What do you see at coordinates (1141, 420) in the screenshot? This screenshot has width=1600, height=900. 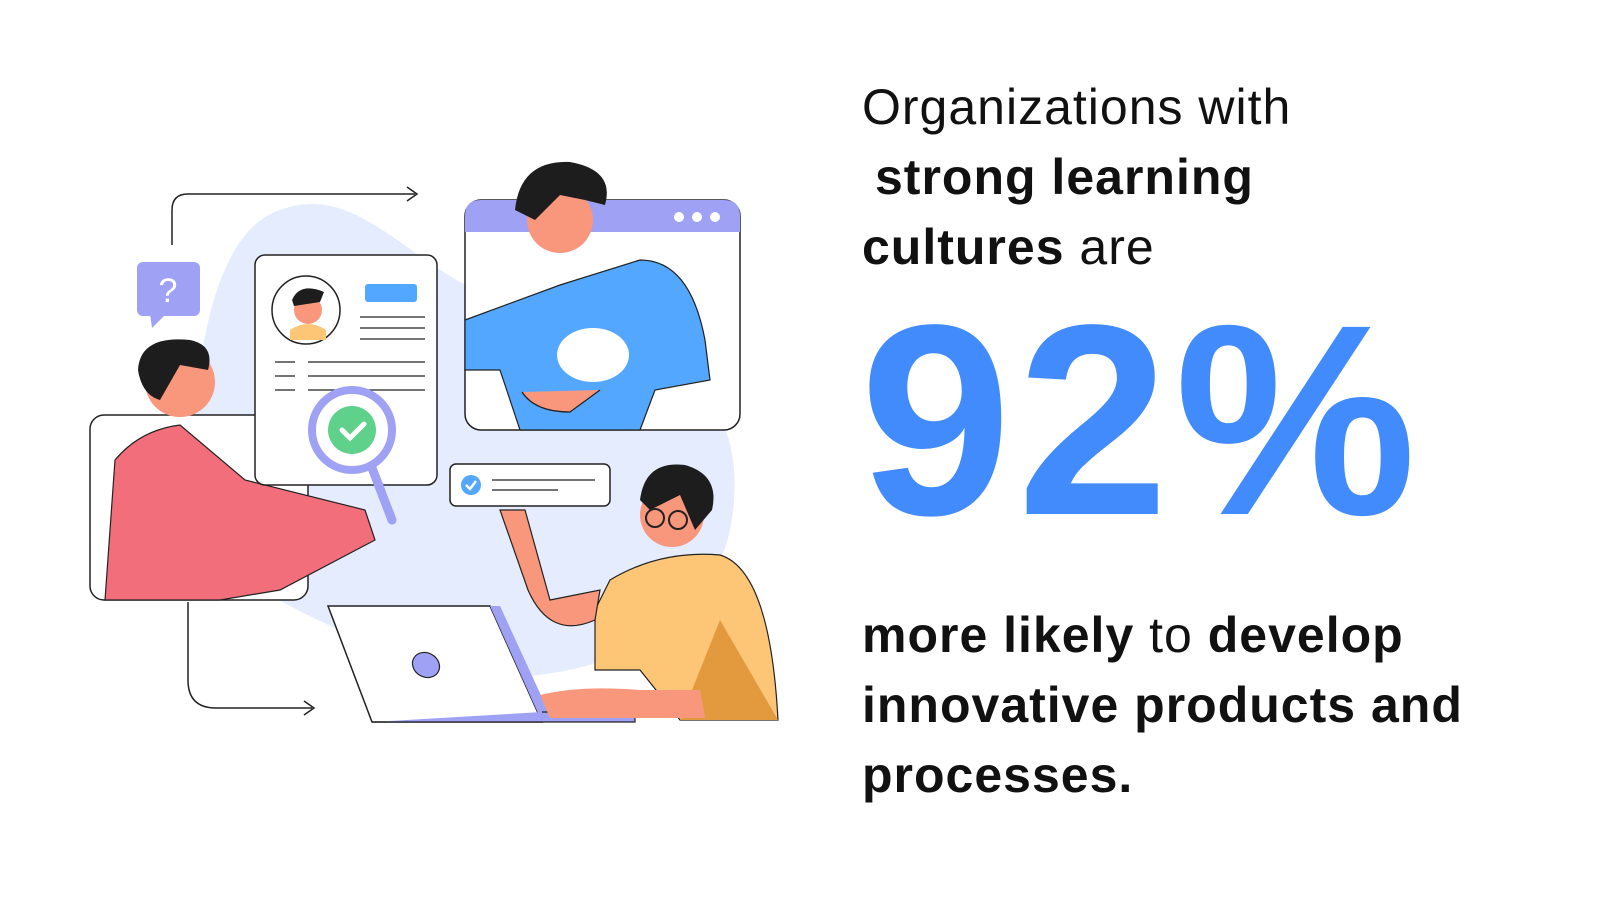 I see `stat-value: 92%` at bounding box center [1141, 420].